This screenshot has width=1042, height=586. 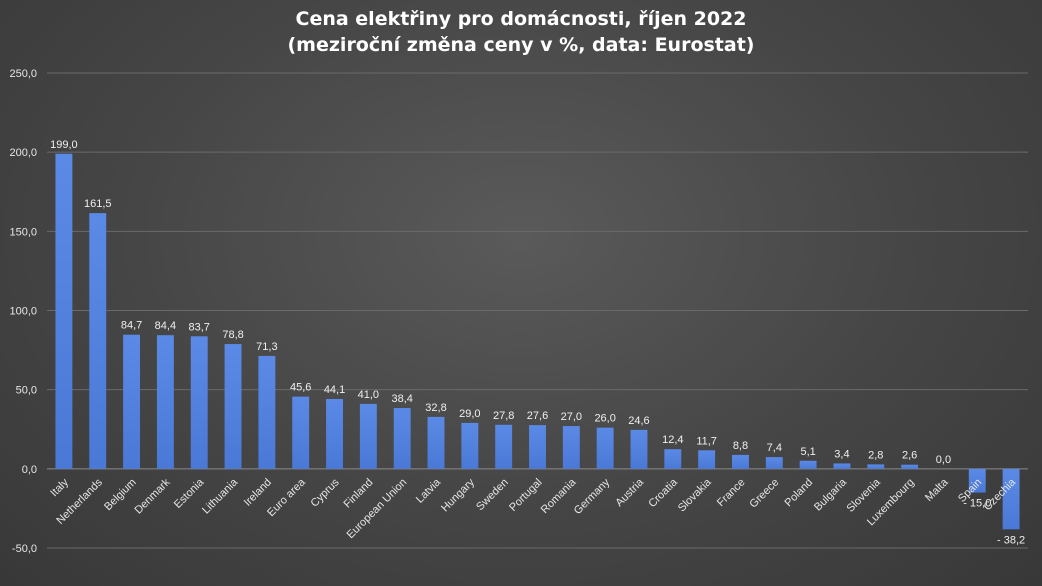 I want to click on bar-slovenia, so click(x=876, y=466).